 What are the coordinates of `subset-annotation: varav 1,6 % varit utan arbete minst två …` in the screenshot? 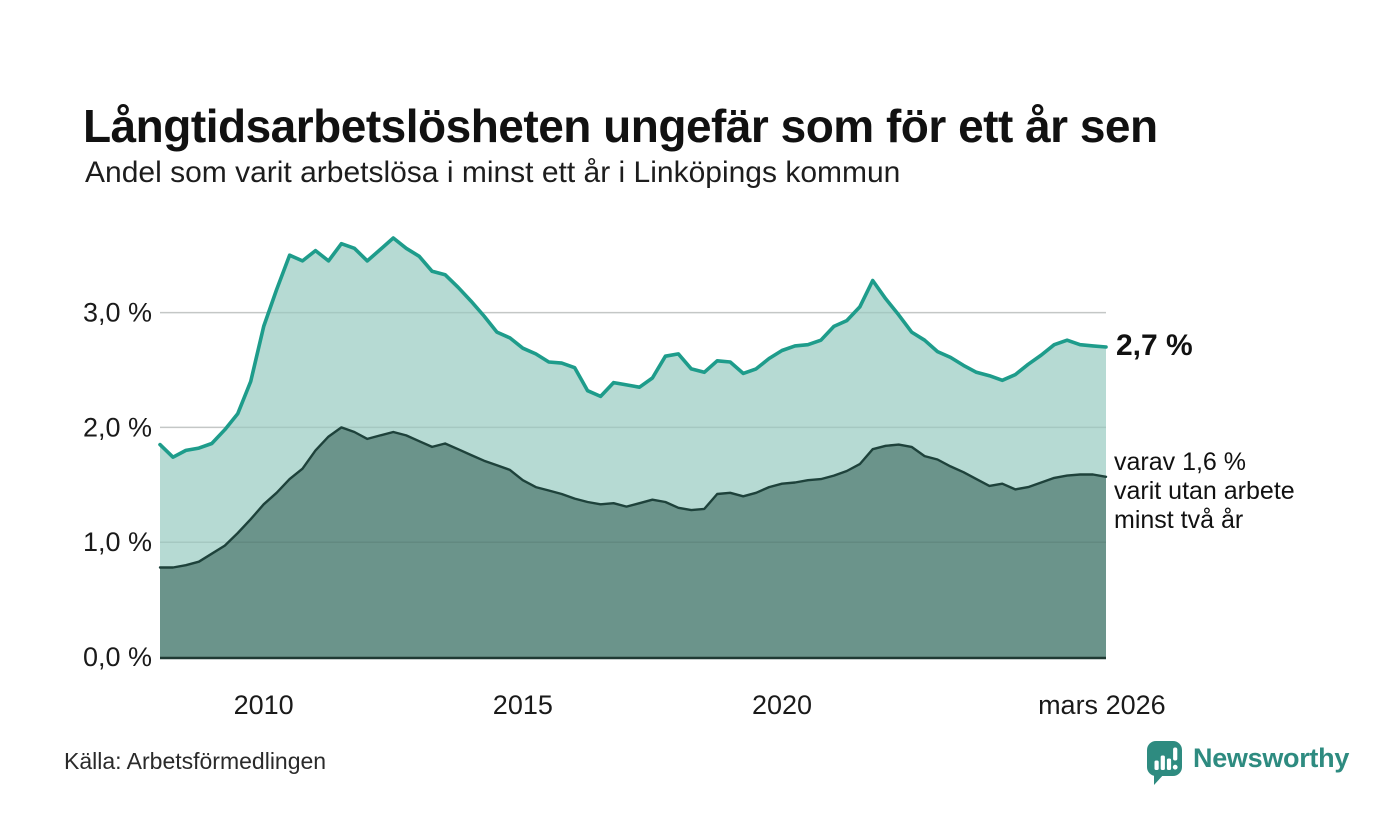 It's located at (1204, 491).